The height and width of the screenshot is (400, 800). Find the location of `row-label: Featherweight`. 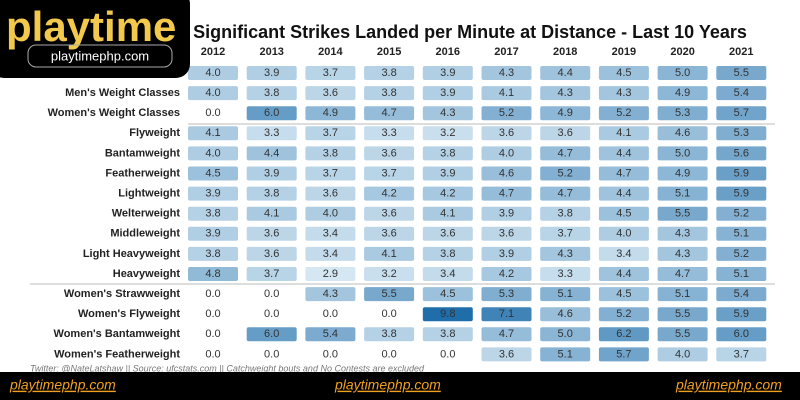

row-label: Featherweight is located at coordinates (142, 173).